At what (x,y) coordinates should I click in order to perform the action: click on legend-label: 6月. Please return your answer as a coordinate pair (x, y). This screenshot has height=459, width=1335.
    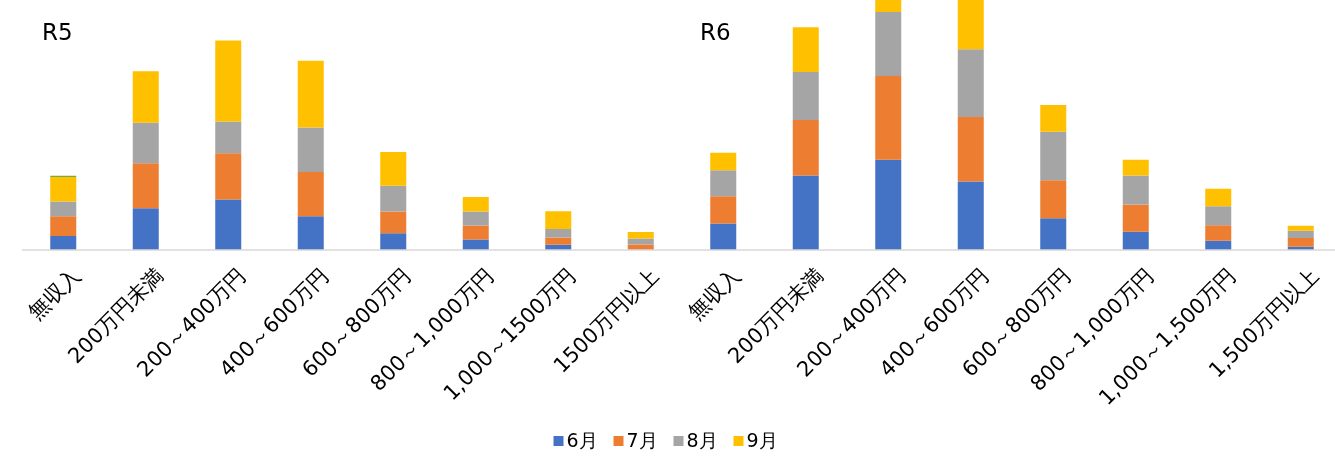
    Looking at the image, I should click on (582, 440).